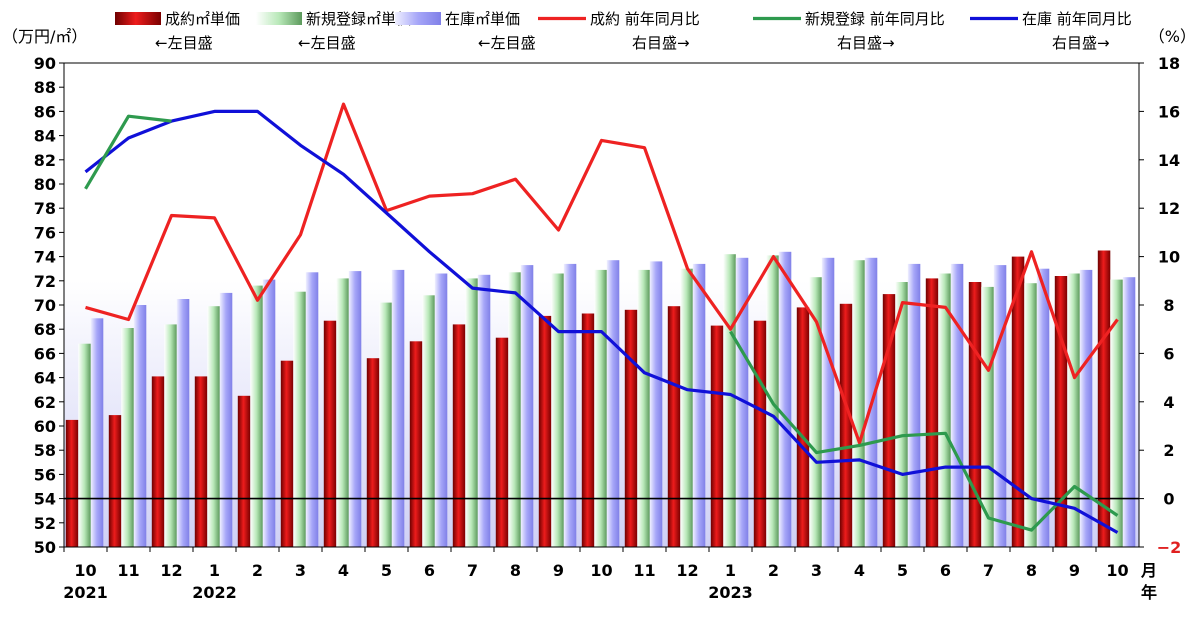 The image size is (1200, 617). What do you see at coordinates (859, 570) in the screenshot?
I see `x-tick-label: 4` at bounding box center [859, 570].